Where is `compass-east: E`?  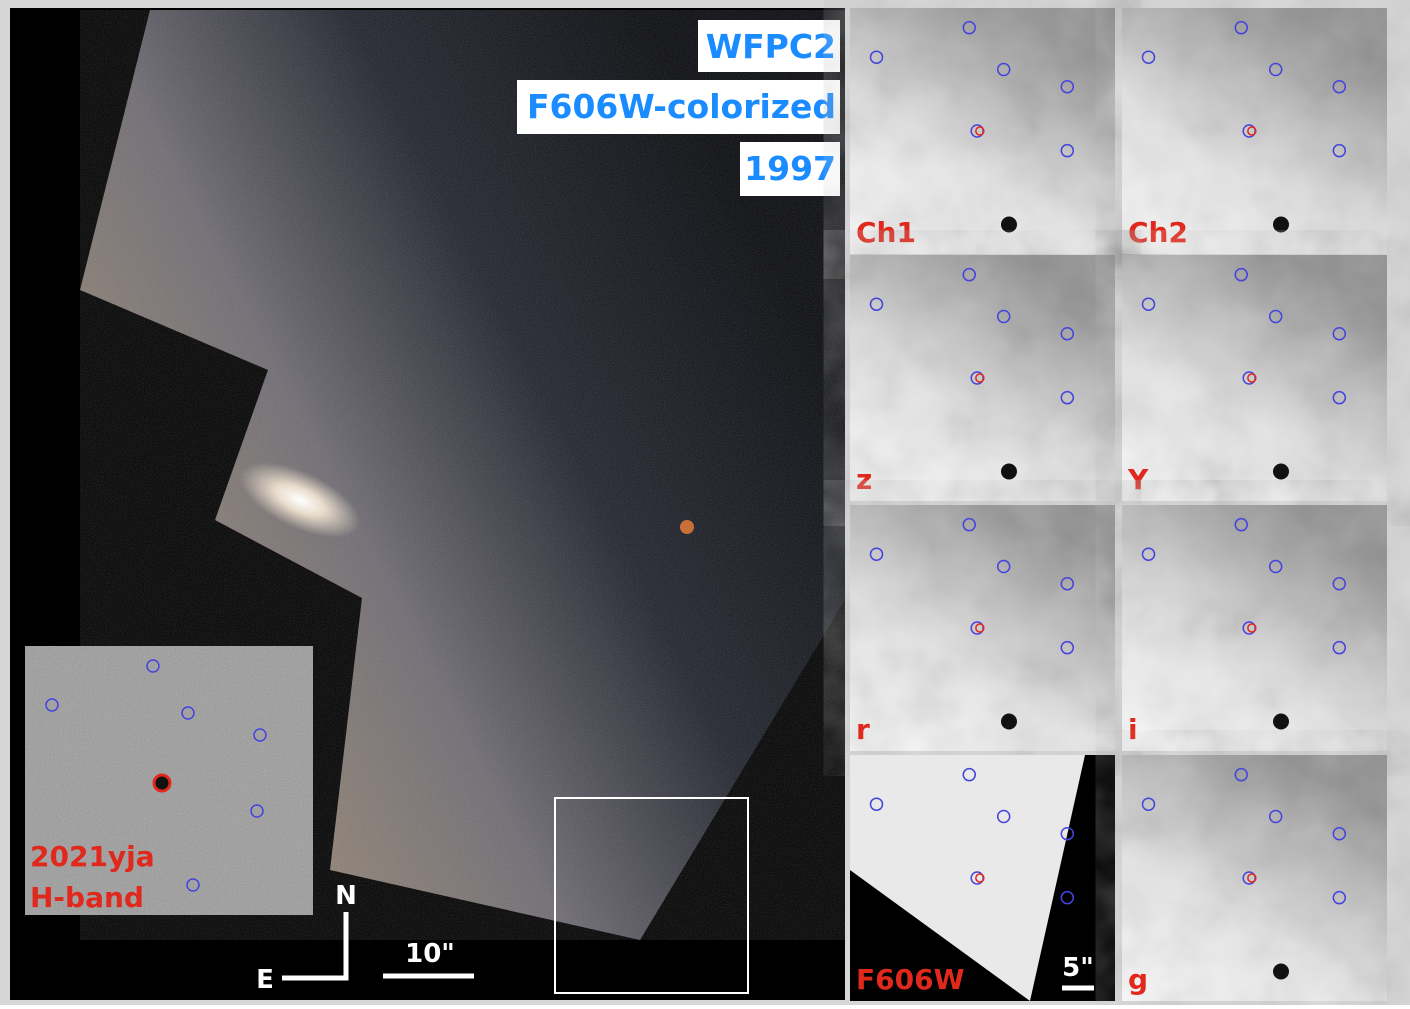 compass-east: E is located at coordinates (265, 980).